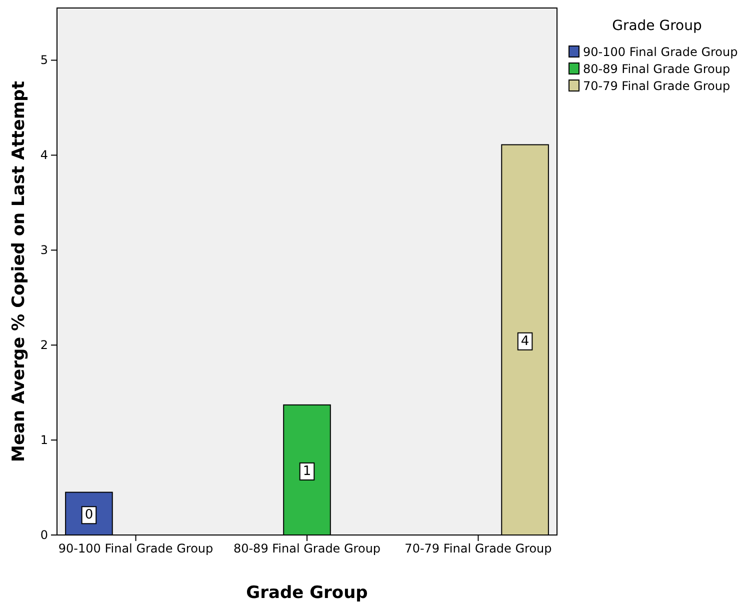  I want to click on y-tick-label: 2, so click(44, 345).